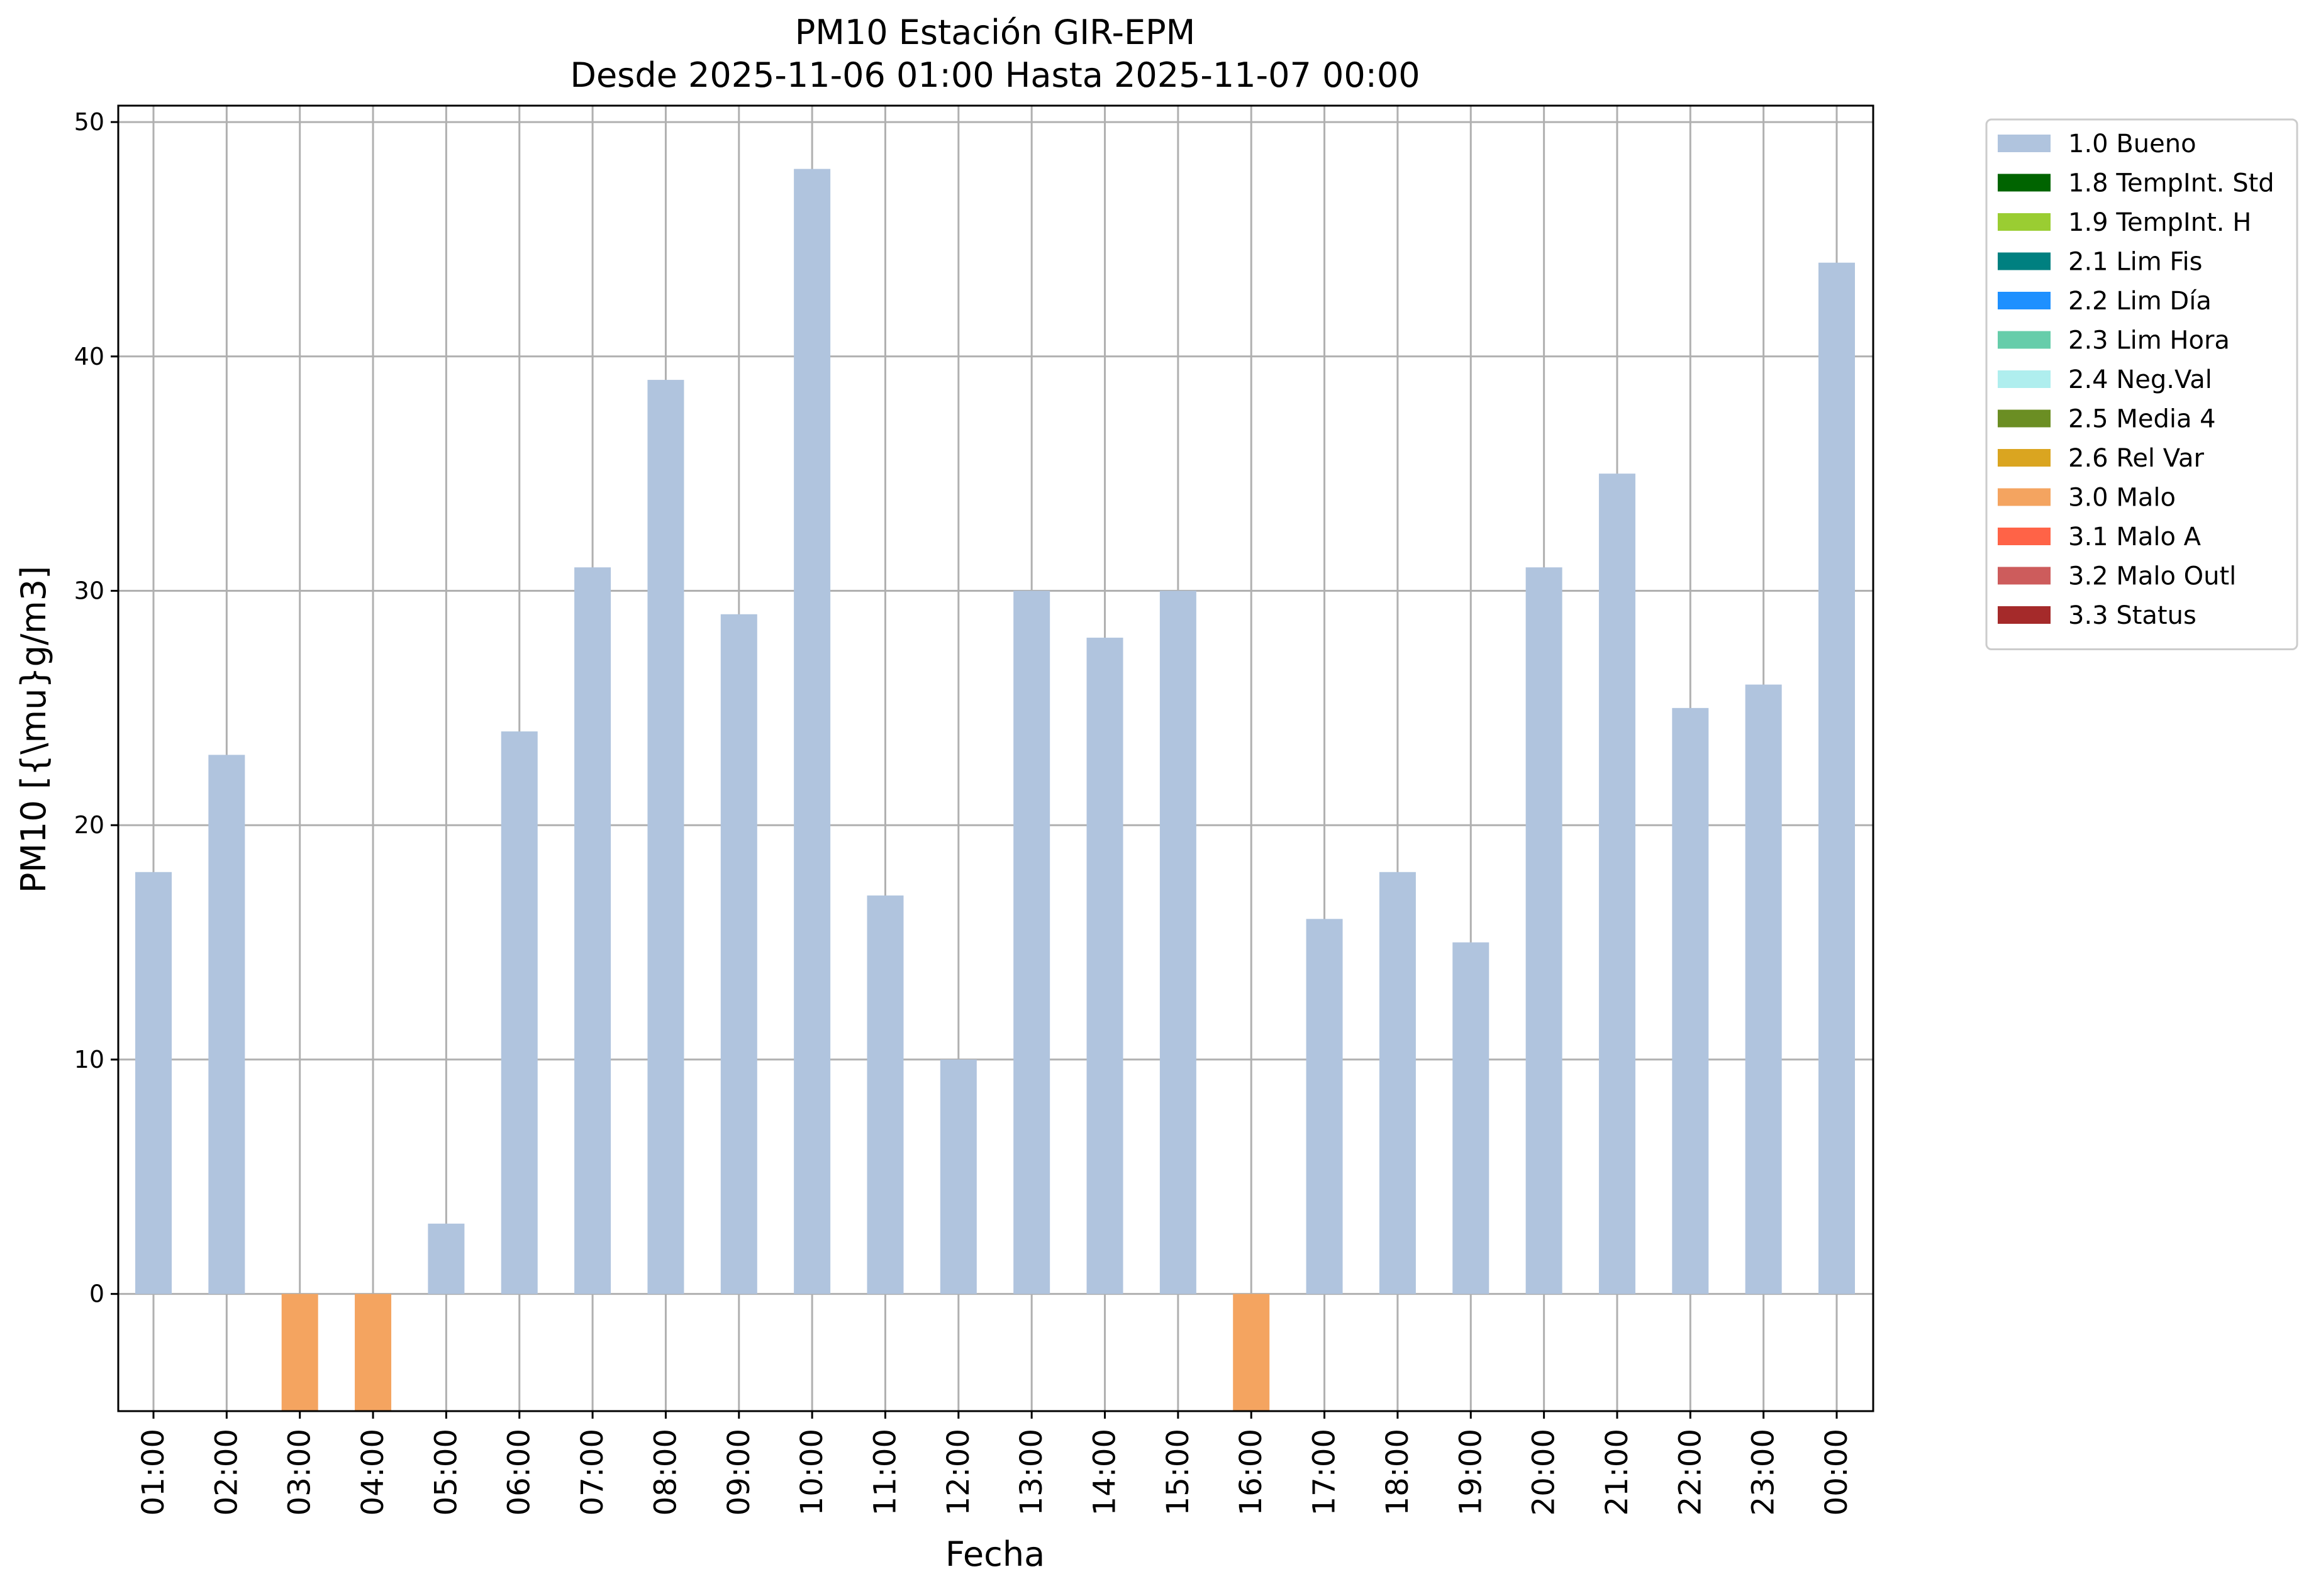 Image resolution: width=2316 pixels, height=1596 pixels. Describe the element at coordinates (2136, 458) in the screenshot. I see `legend-entry: 2.6 Rel Var` at that location.